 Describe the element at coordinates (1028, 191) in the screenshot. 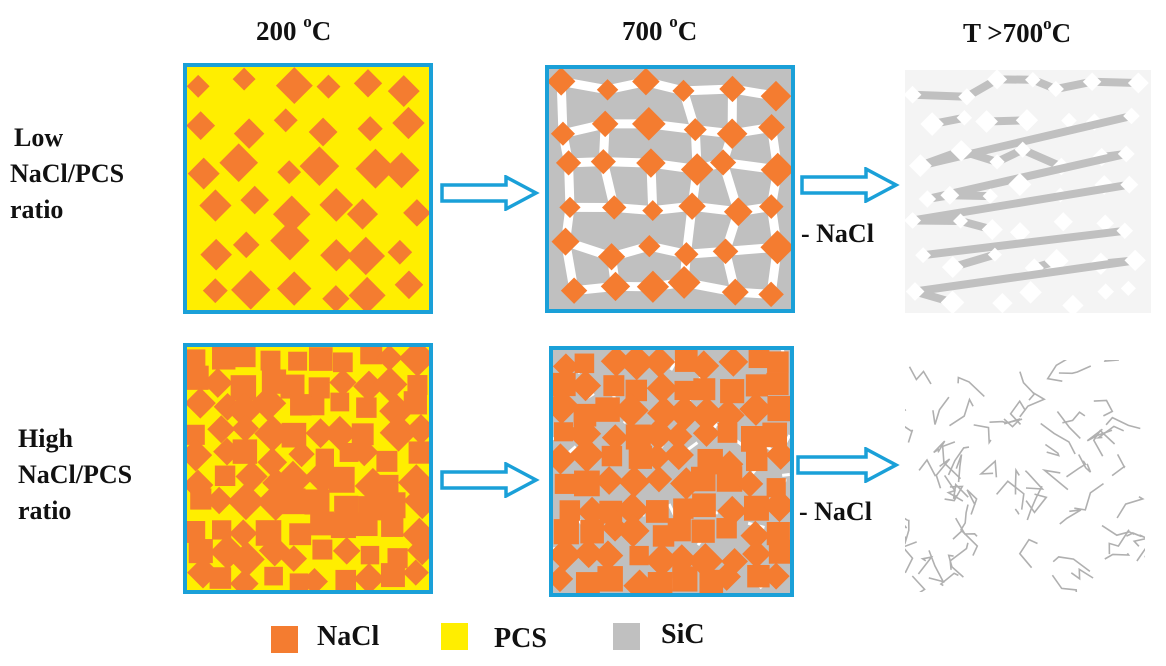

I see `panel-low-porous-sic` at that location.